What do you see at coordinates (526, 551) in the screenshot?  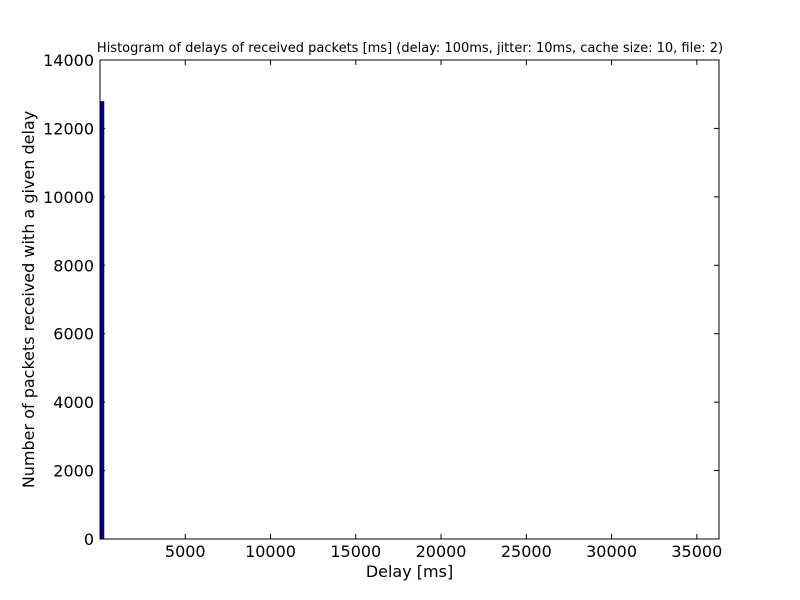 I see `x-tick-label-4: 25000` at bounding box center [526, 551].